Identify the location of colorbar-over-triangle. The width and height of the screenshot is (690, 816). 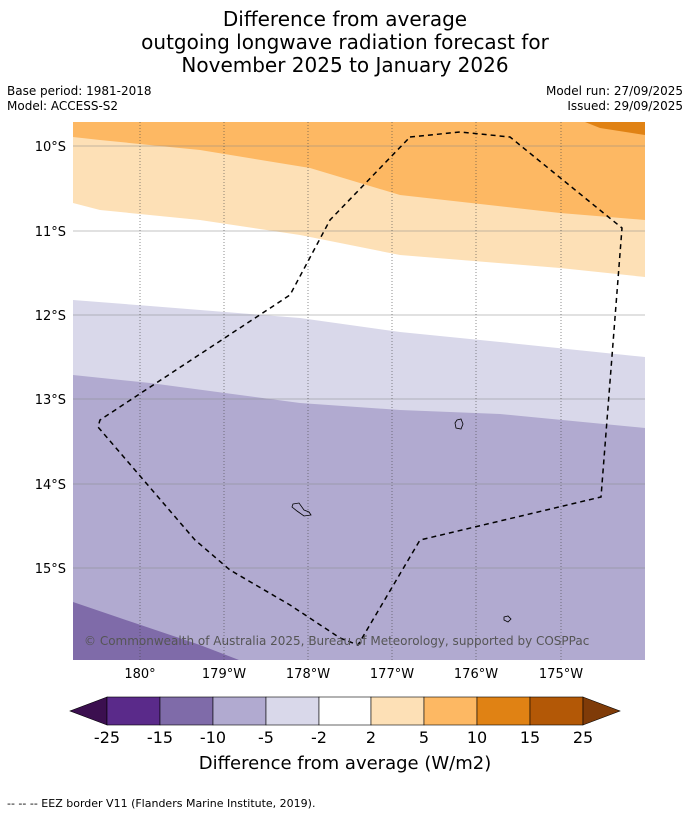
(601, 711).